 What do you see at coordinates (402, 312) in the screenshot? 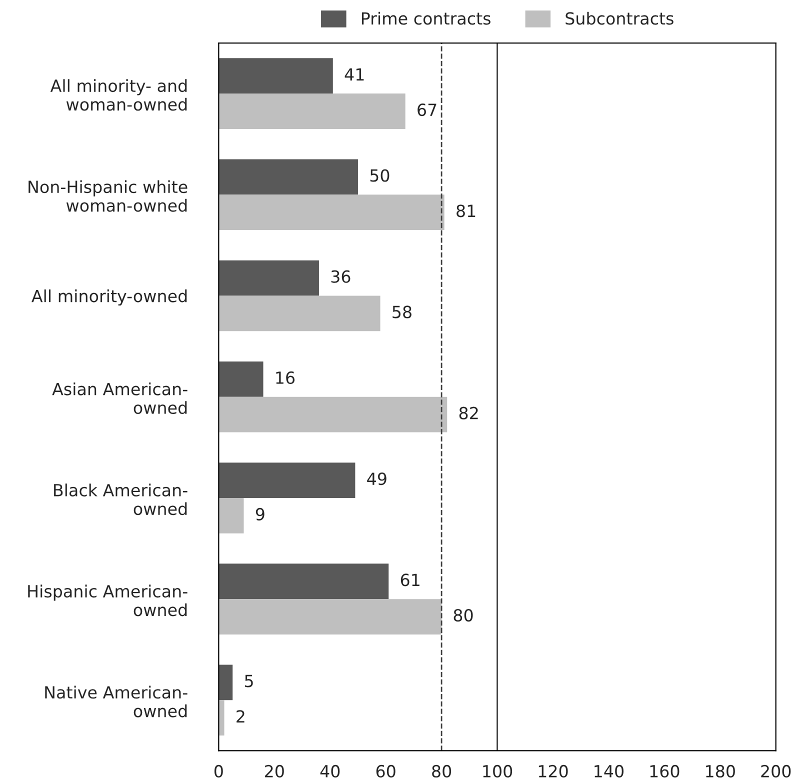
I see `data-label: 58` at bounding box center [402, 312].